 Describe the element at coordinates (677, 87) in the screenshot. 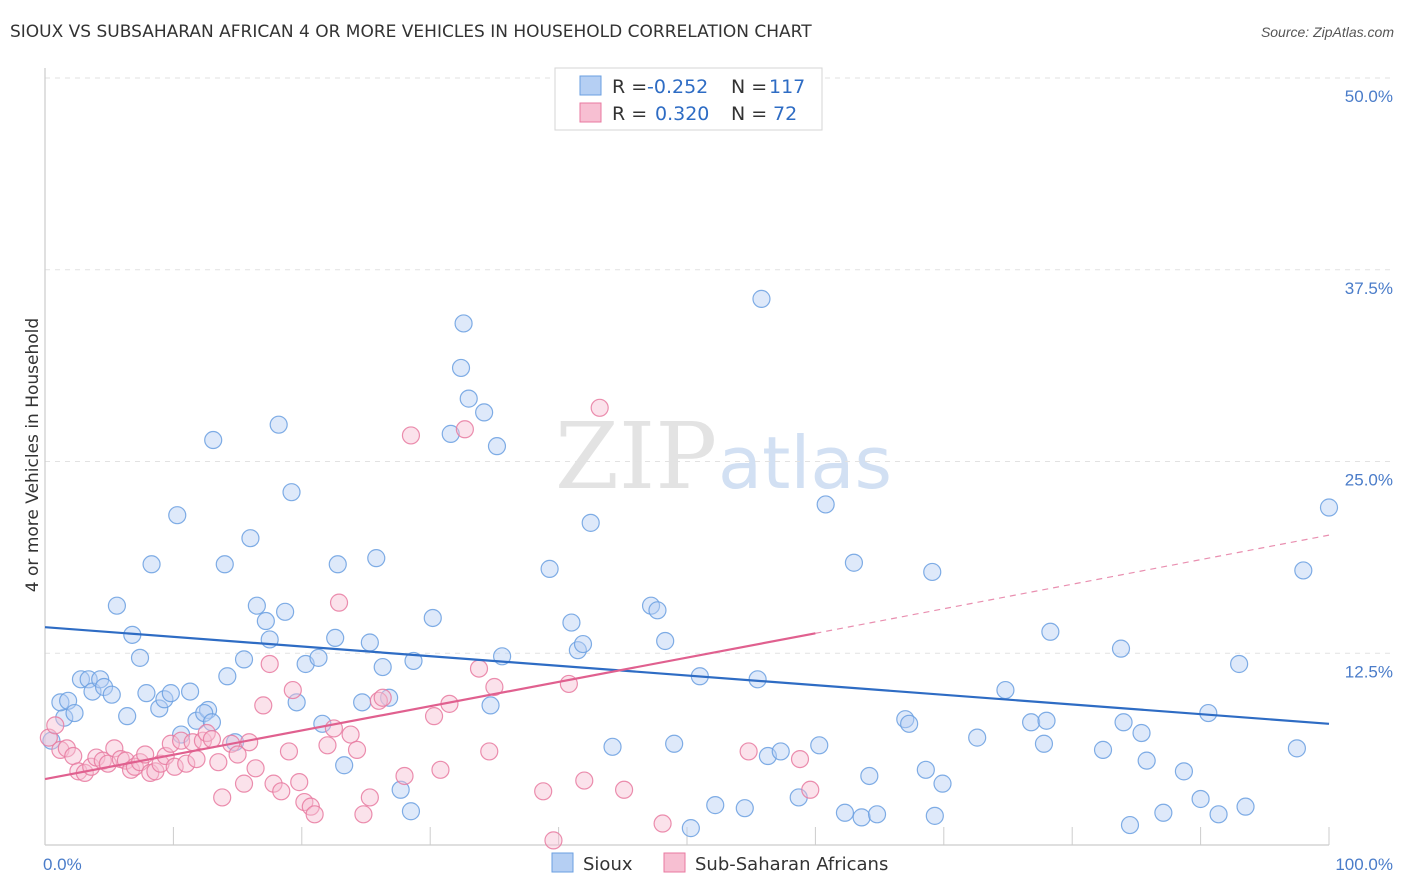

I see `legend-r-value-sioux: -0.252` at that location.